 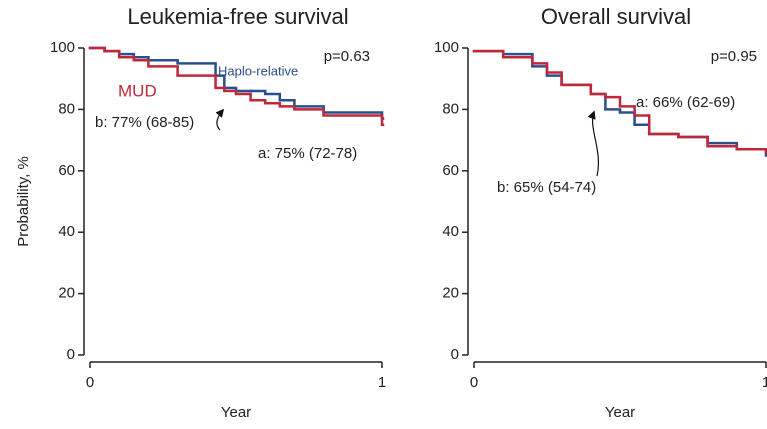 What do you see at coordinates (23, 201) in the screenshot?
I see `y-axis-label: Probability, %` at bounding box center [23, 201].